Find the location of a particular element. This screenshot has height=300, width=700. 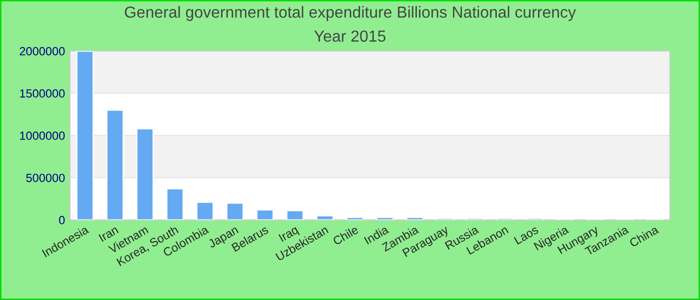

chart-subtitle: Year 2015 is located at coordinates (350, 36).